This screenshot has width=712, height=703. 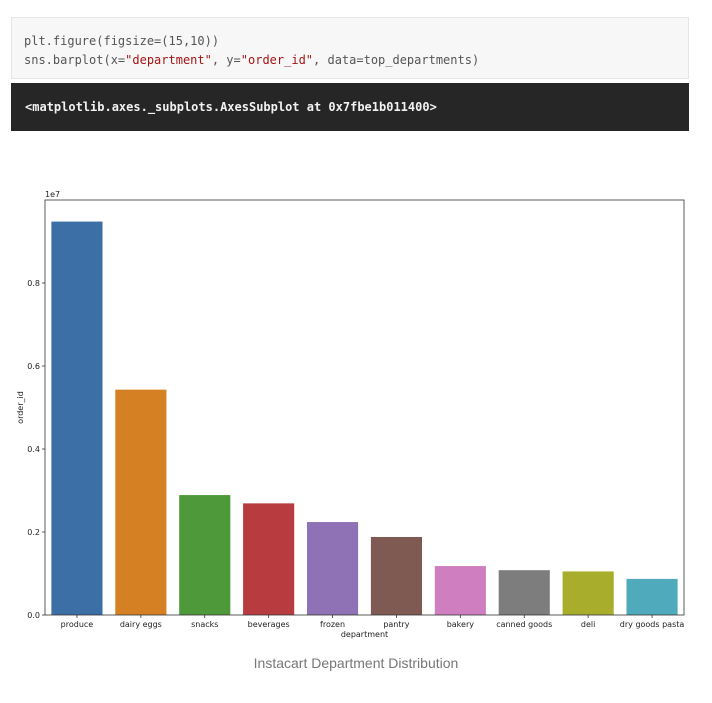 I want to click on bar-pantry, so click(x=396, y=575).